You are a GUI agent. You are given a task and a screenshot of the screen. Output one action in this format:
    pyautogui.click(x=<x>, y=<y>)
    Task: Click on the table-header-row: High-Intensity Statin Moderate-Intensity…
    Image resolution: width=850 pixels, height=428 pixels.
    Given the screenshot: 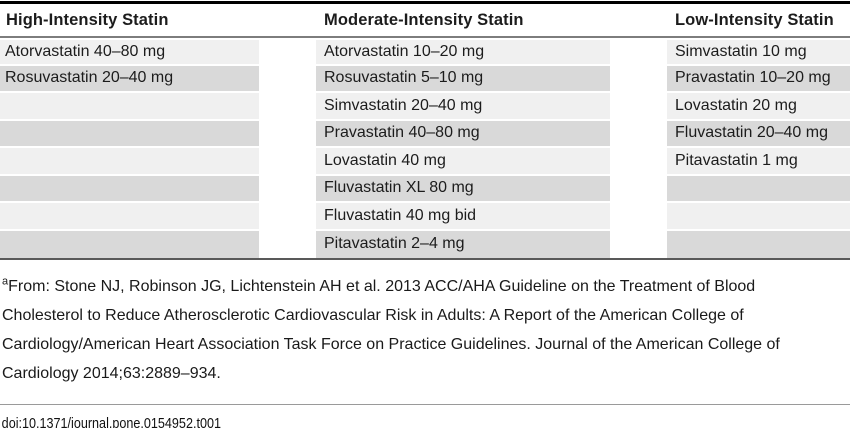 What is the action you would take?
    pyautogui.click(x=425, y=20)
    